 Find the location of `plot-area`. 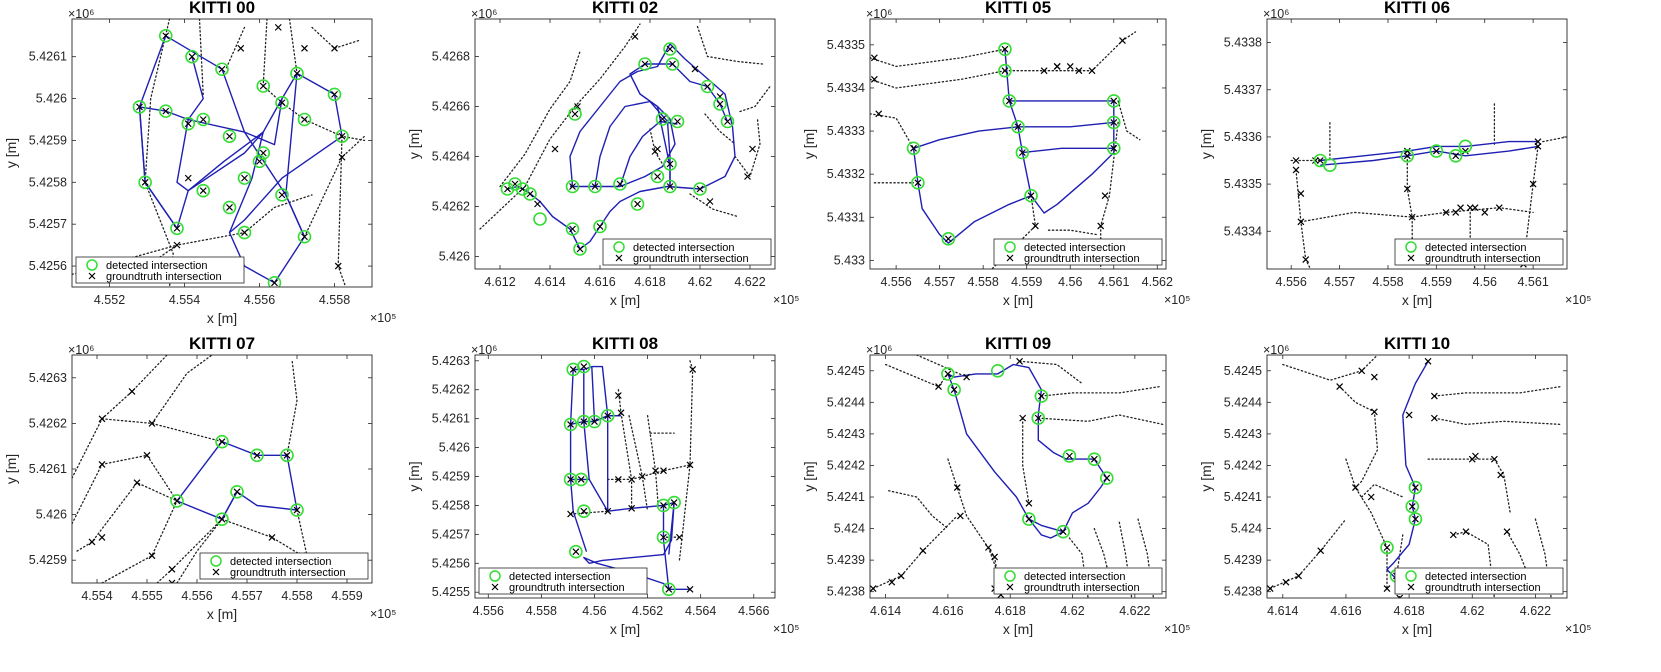

plot-area is located at coordinates (1417, 476).